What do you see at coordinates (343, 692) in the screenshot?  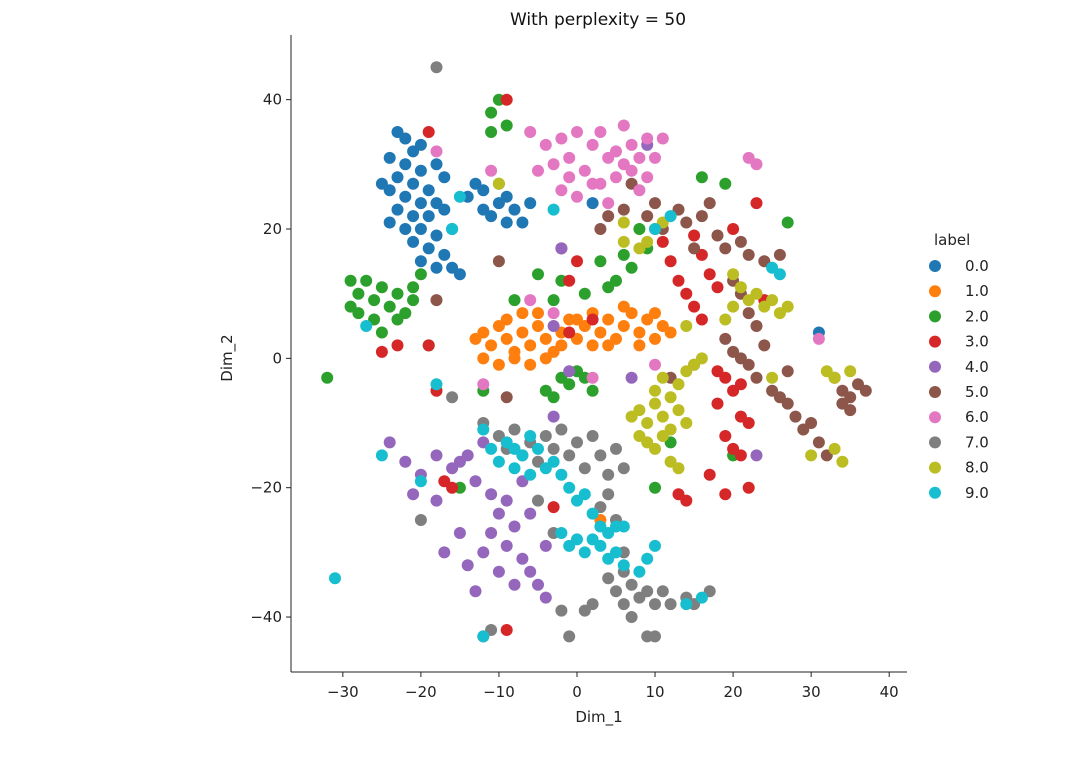 I see `x-tick-label: −30` at bounding box center [343, 692].